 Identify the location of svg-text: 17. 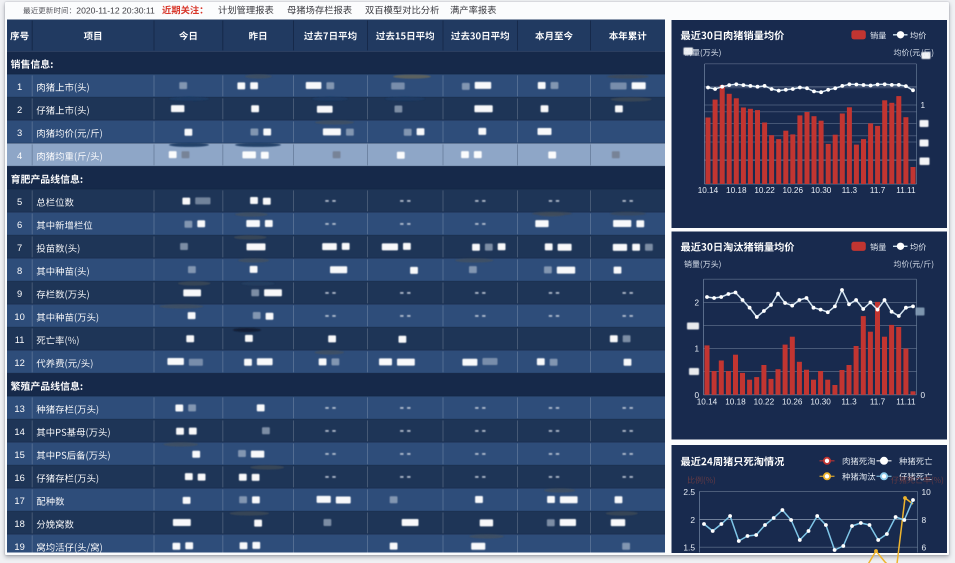
(19, 500).